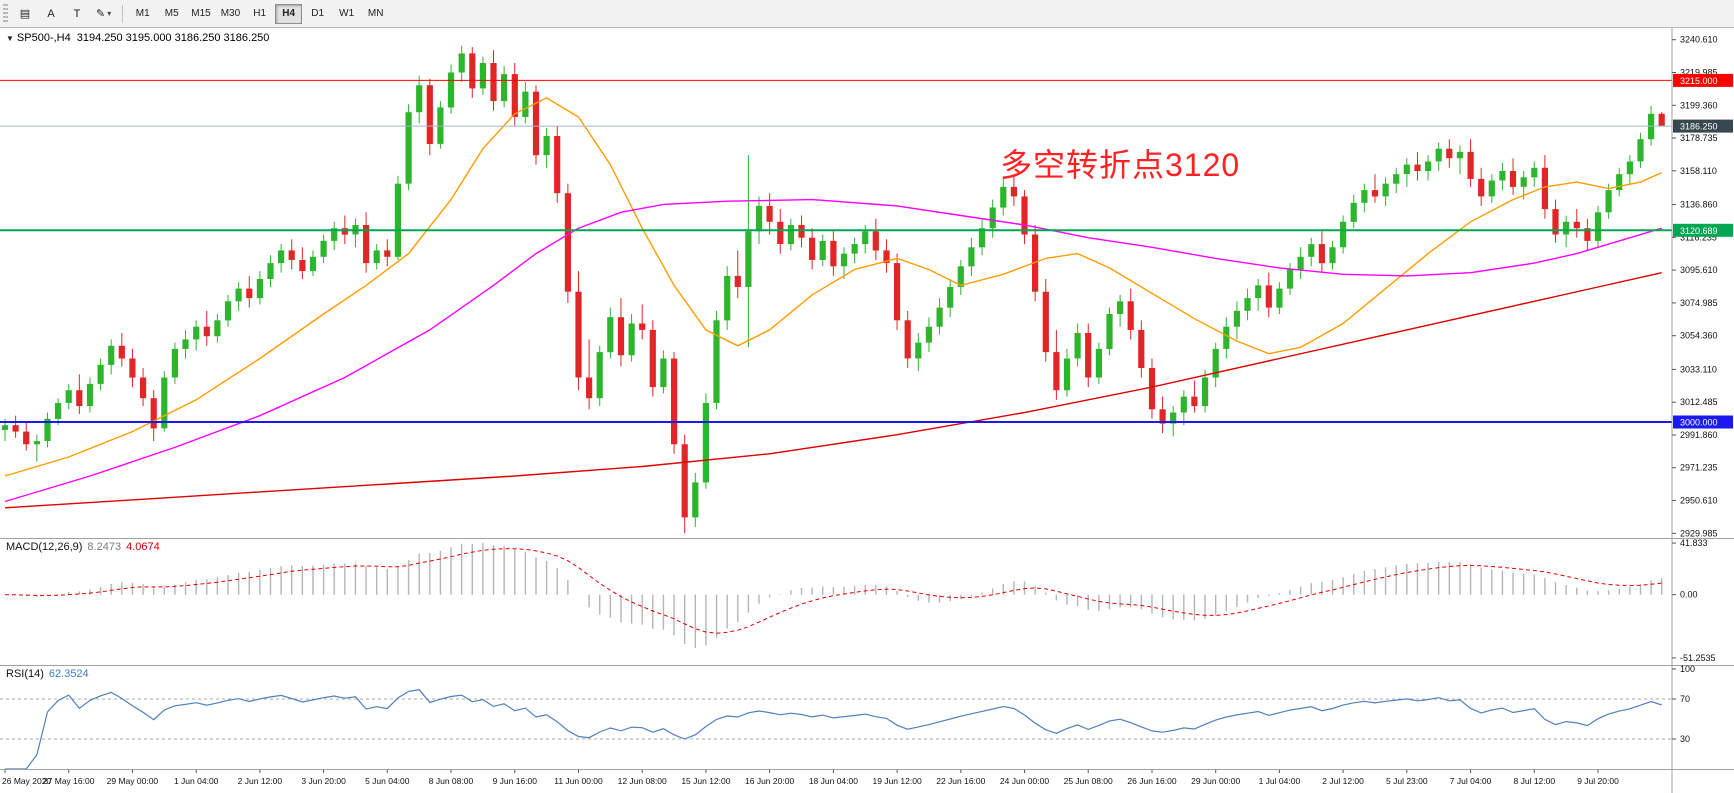 This screenshot has width=1734, height=793. I want to click on toolbar-separator, so click(123, 13).